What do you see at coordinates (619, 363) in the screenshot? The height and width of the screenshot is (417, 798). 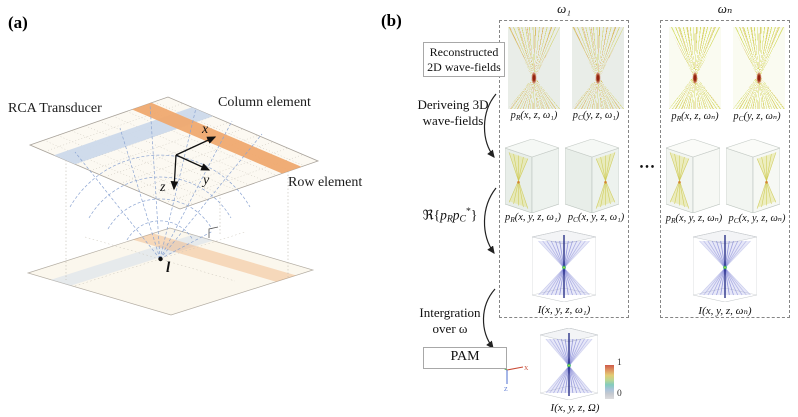 I see `colorbar-max: 1` at bounding box center [619, 363].